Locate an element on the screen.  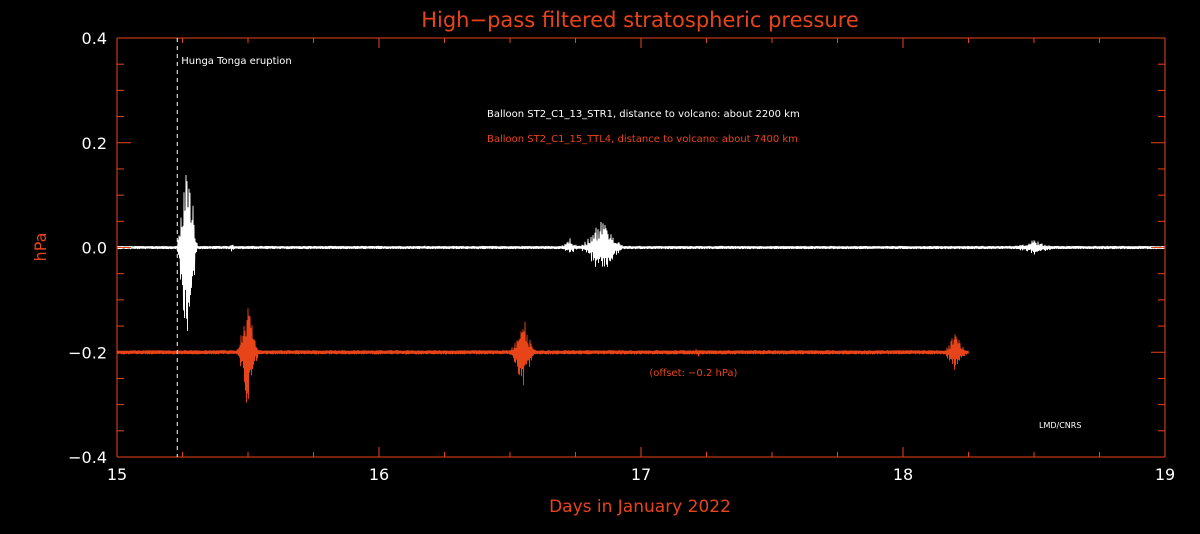
x-tick-label: 15 is located at coordinates (117, 474).